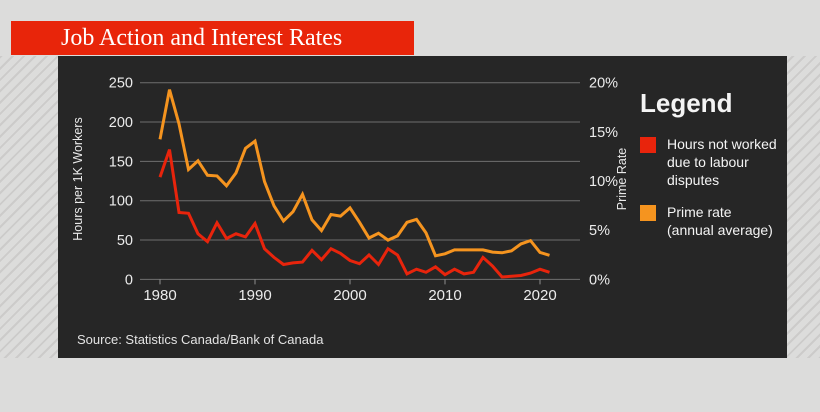  I want to click on left-axis-tick-label: 100, so click(121, 202).